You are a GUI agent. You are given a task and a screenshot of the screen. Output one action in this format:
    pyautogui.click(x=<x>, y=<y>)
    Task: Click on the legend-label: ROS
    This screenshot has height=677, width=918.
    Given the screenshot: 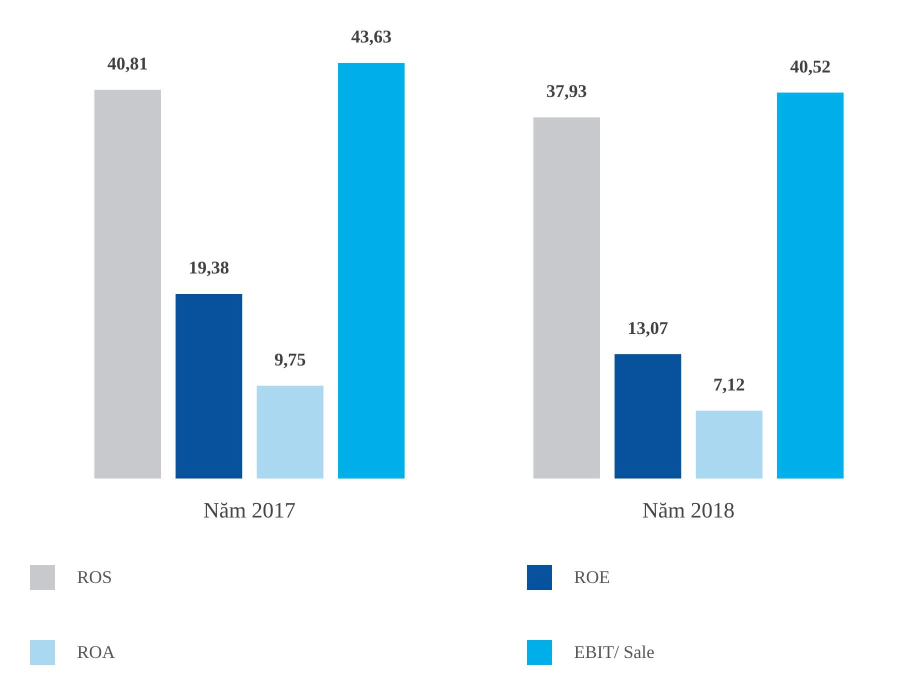 What is the action you would take?
    pyautogui.click(x=94, y=577)
    